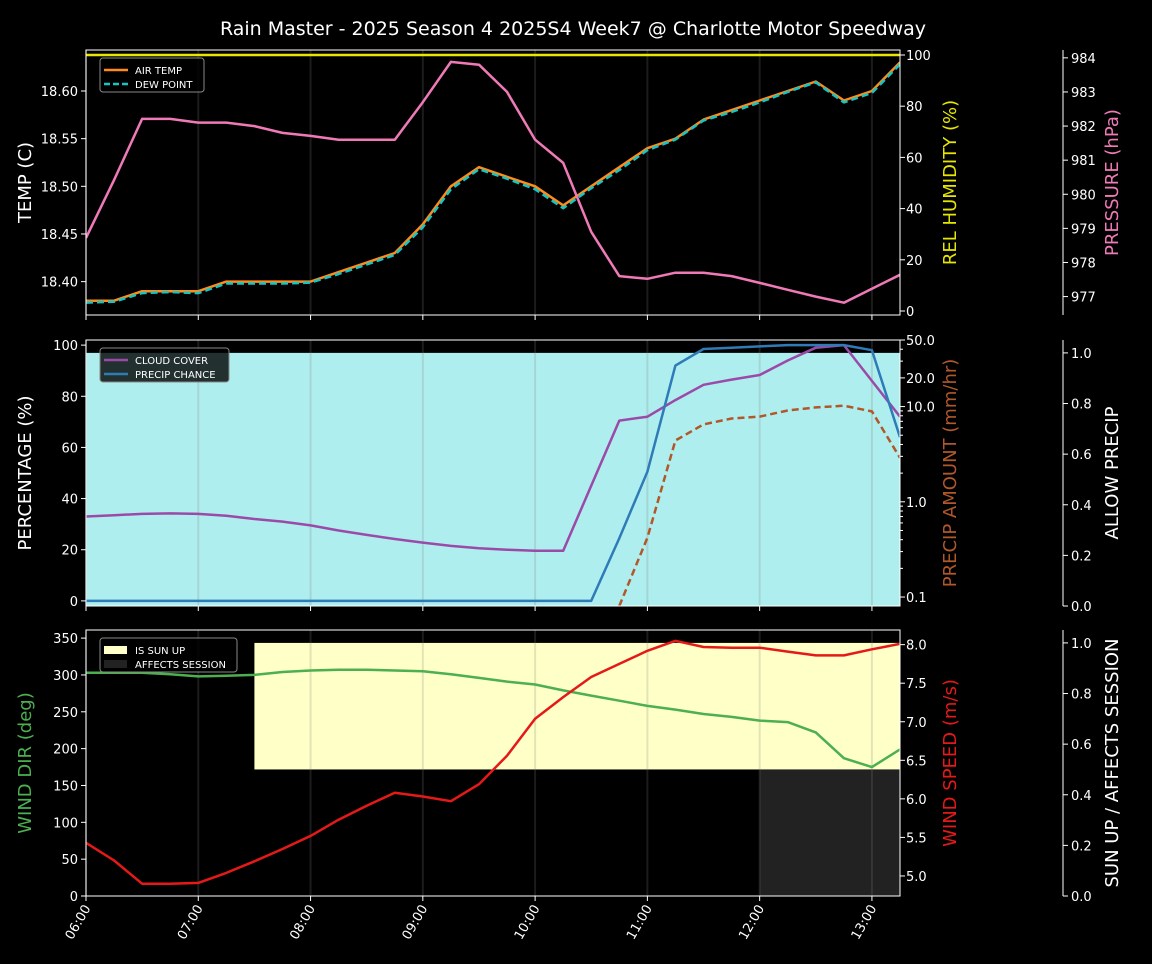 The width and height of the screenshot is (1152, 964). What do you see at coordinates (920, 379) in the screenshot?
I see `y-right-tick-label: 20.0` at bounding box center [920, 379].